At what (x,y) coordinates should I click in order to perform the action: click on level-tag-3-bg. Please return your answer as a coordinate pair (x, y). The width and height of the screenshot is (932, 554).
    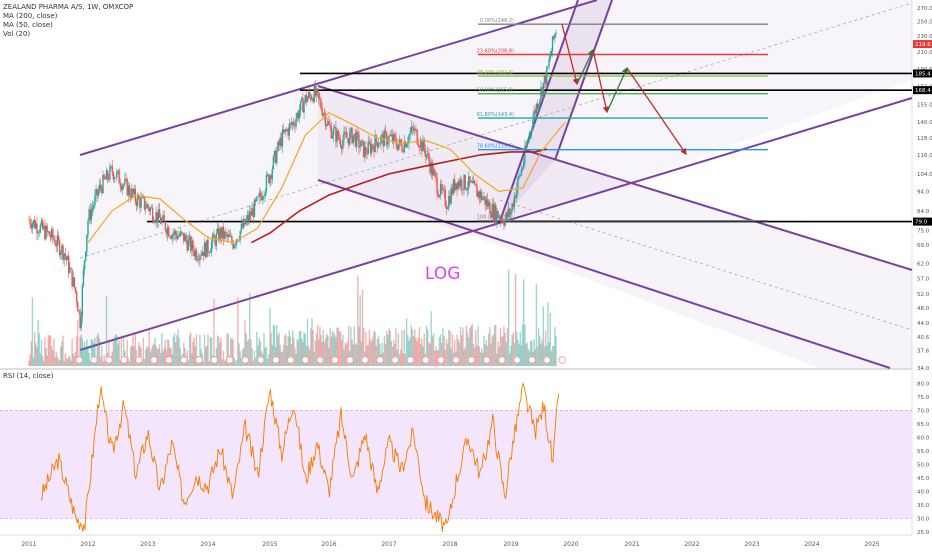
    Looking at the image, I should click on (922, 221).